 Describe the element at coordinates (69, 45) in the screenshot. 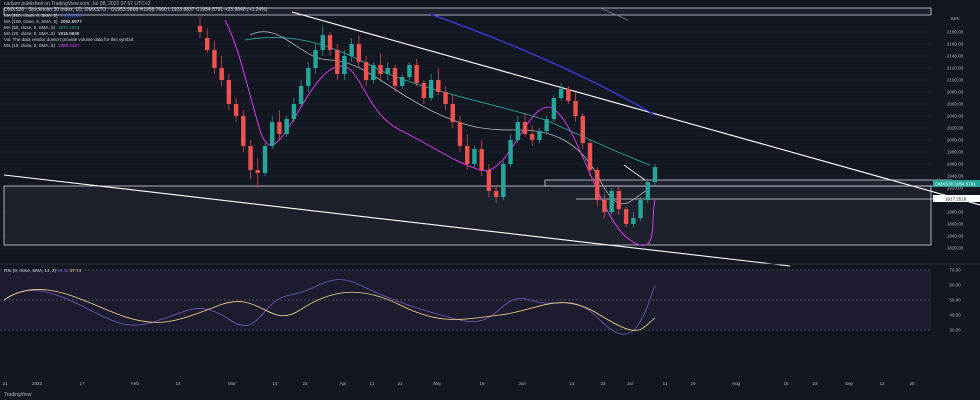

I see `legend-value: 1899.2417` at that location.